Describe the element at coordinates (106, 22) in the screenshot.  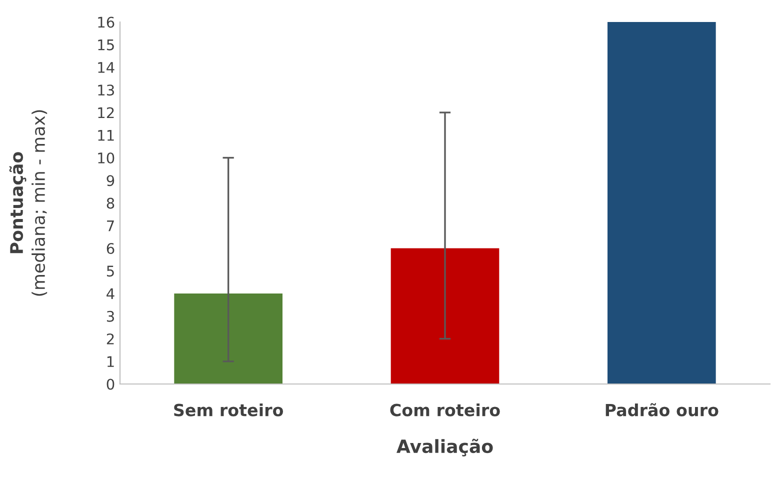
I see `y-tick-label: 16` at that location.